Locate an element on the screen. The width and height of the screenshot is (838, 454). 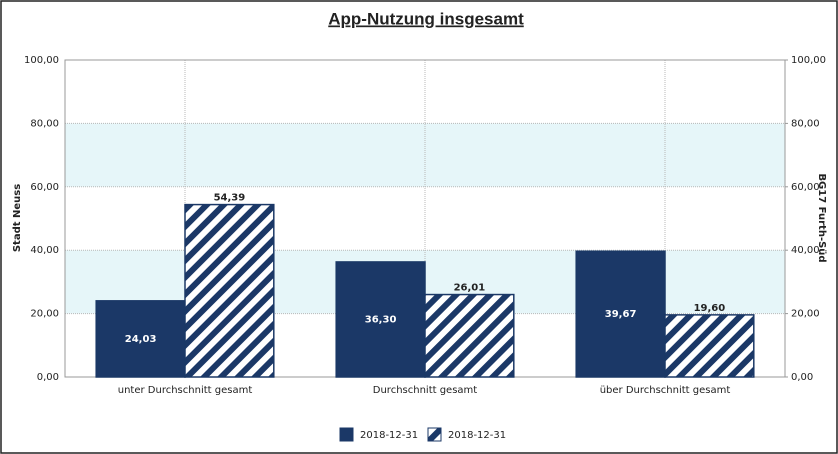
y2-tick-label: 20,00 is located at coordinates (805, 314).